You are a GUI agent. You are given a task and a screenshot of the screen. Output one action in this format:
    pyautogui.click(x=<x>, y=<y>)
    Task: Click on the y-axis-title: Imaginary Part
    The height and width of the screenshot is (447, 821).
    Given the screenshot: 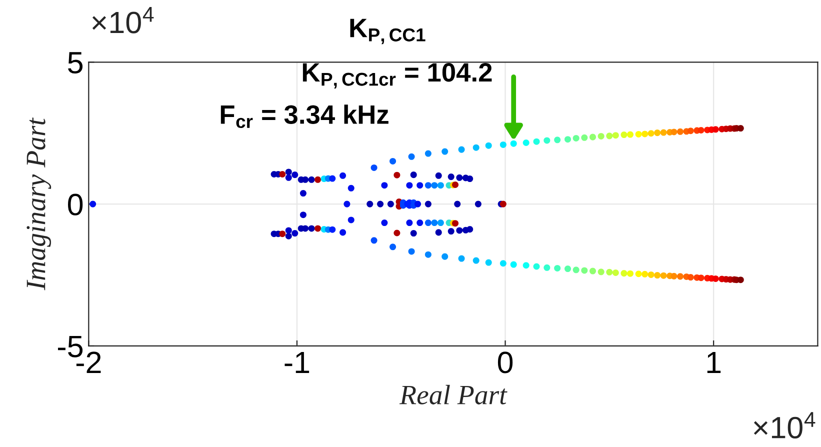 What is the action you would take?
    pyautogui.click(x=39, y=203)
    